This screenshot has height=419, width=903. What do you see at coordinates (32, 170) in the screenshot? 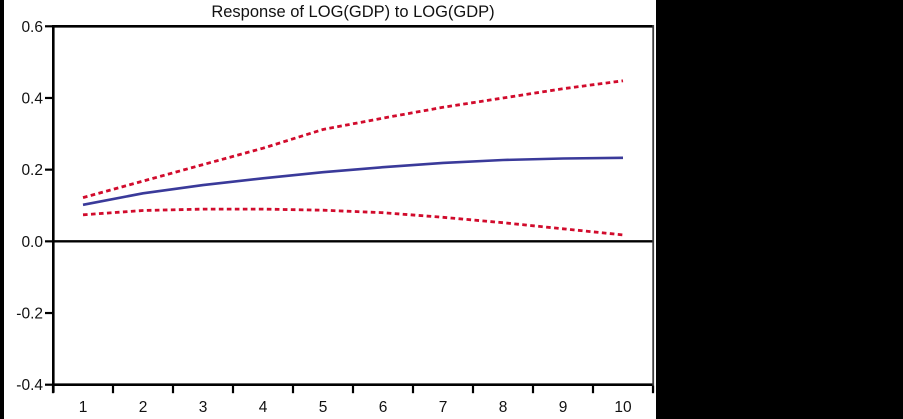
I see `y-tick-label: 0.2` at bounding box center [32, 170].